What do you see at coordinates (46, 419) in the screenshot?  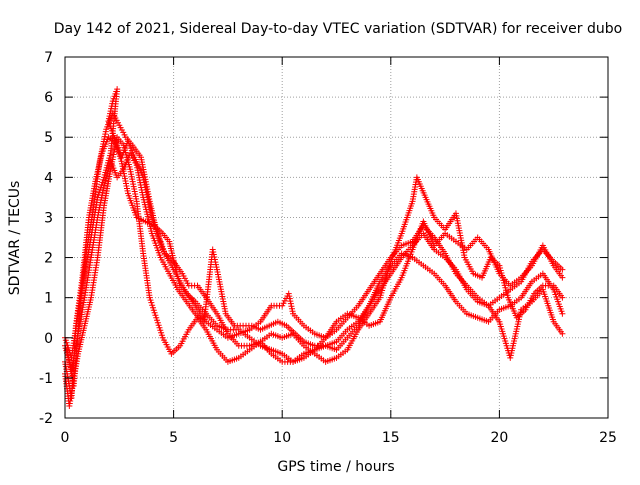 I see `y-tick-label: -2` at bounding box center [46, 419].